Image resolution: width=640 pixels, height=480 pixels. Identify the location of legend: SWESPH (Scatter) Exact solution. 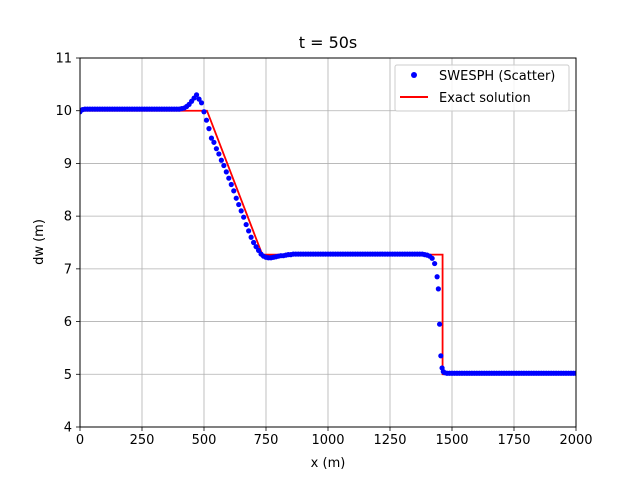
(482, 88).